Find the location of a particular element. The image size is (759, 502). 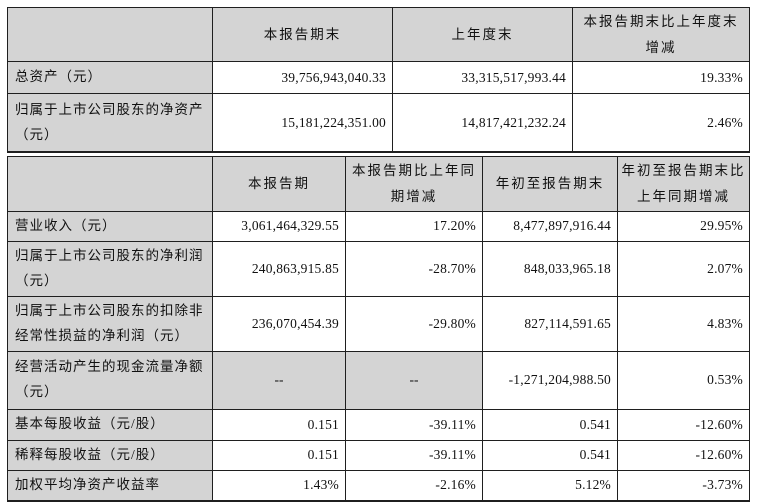

value-cell: 848,033,965.18 is located at coordinates (550, 268).